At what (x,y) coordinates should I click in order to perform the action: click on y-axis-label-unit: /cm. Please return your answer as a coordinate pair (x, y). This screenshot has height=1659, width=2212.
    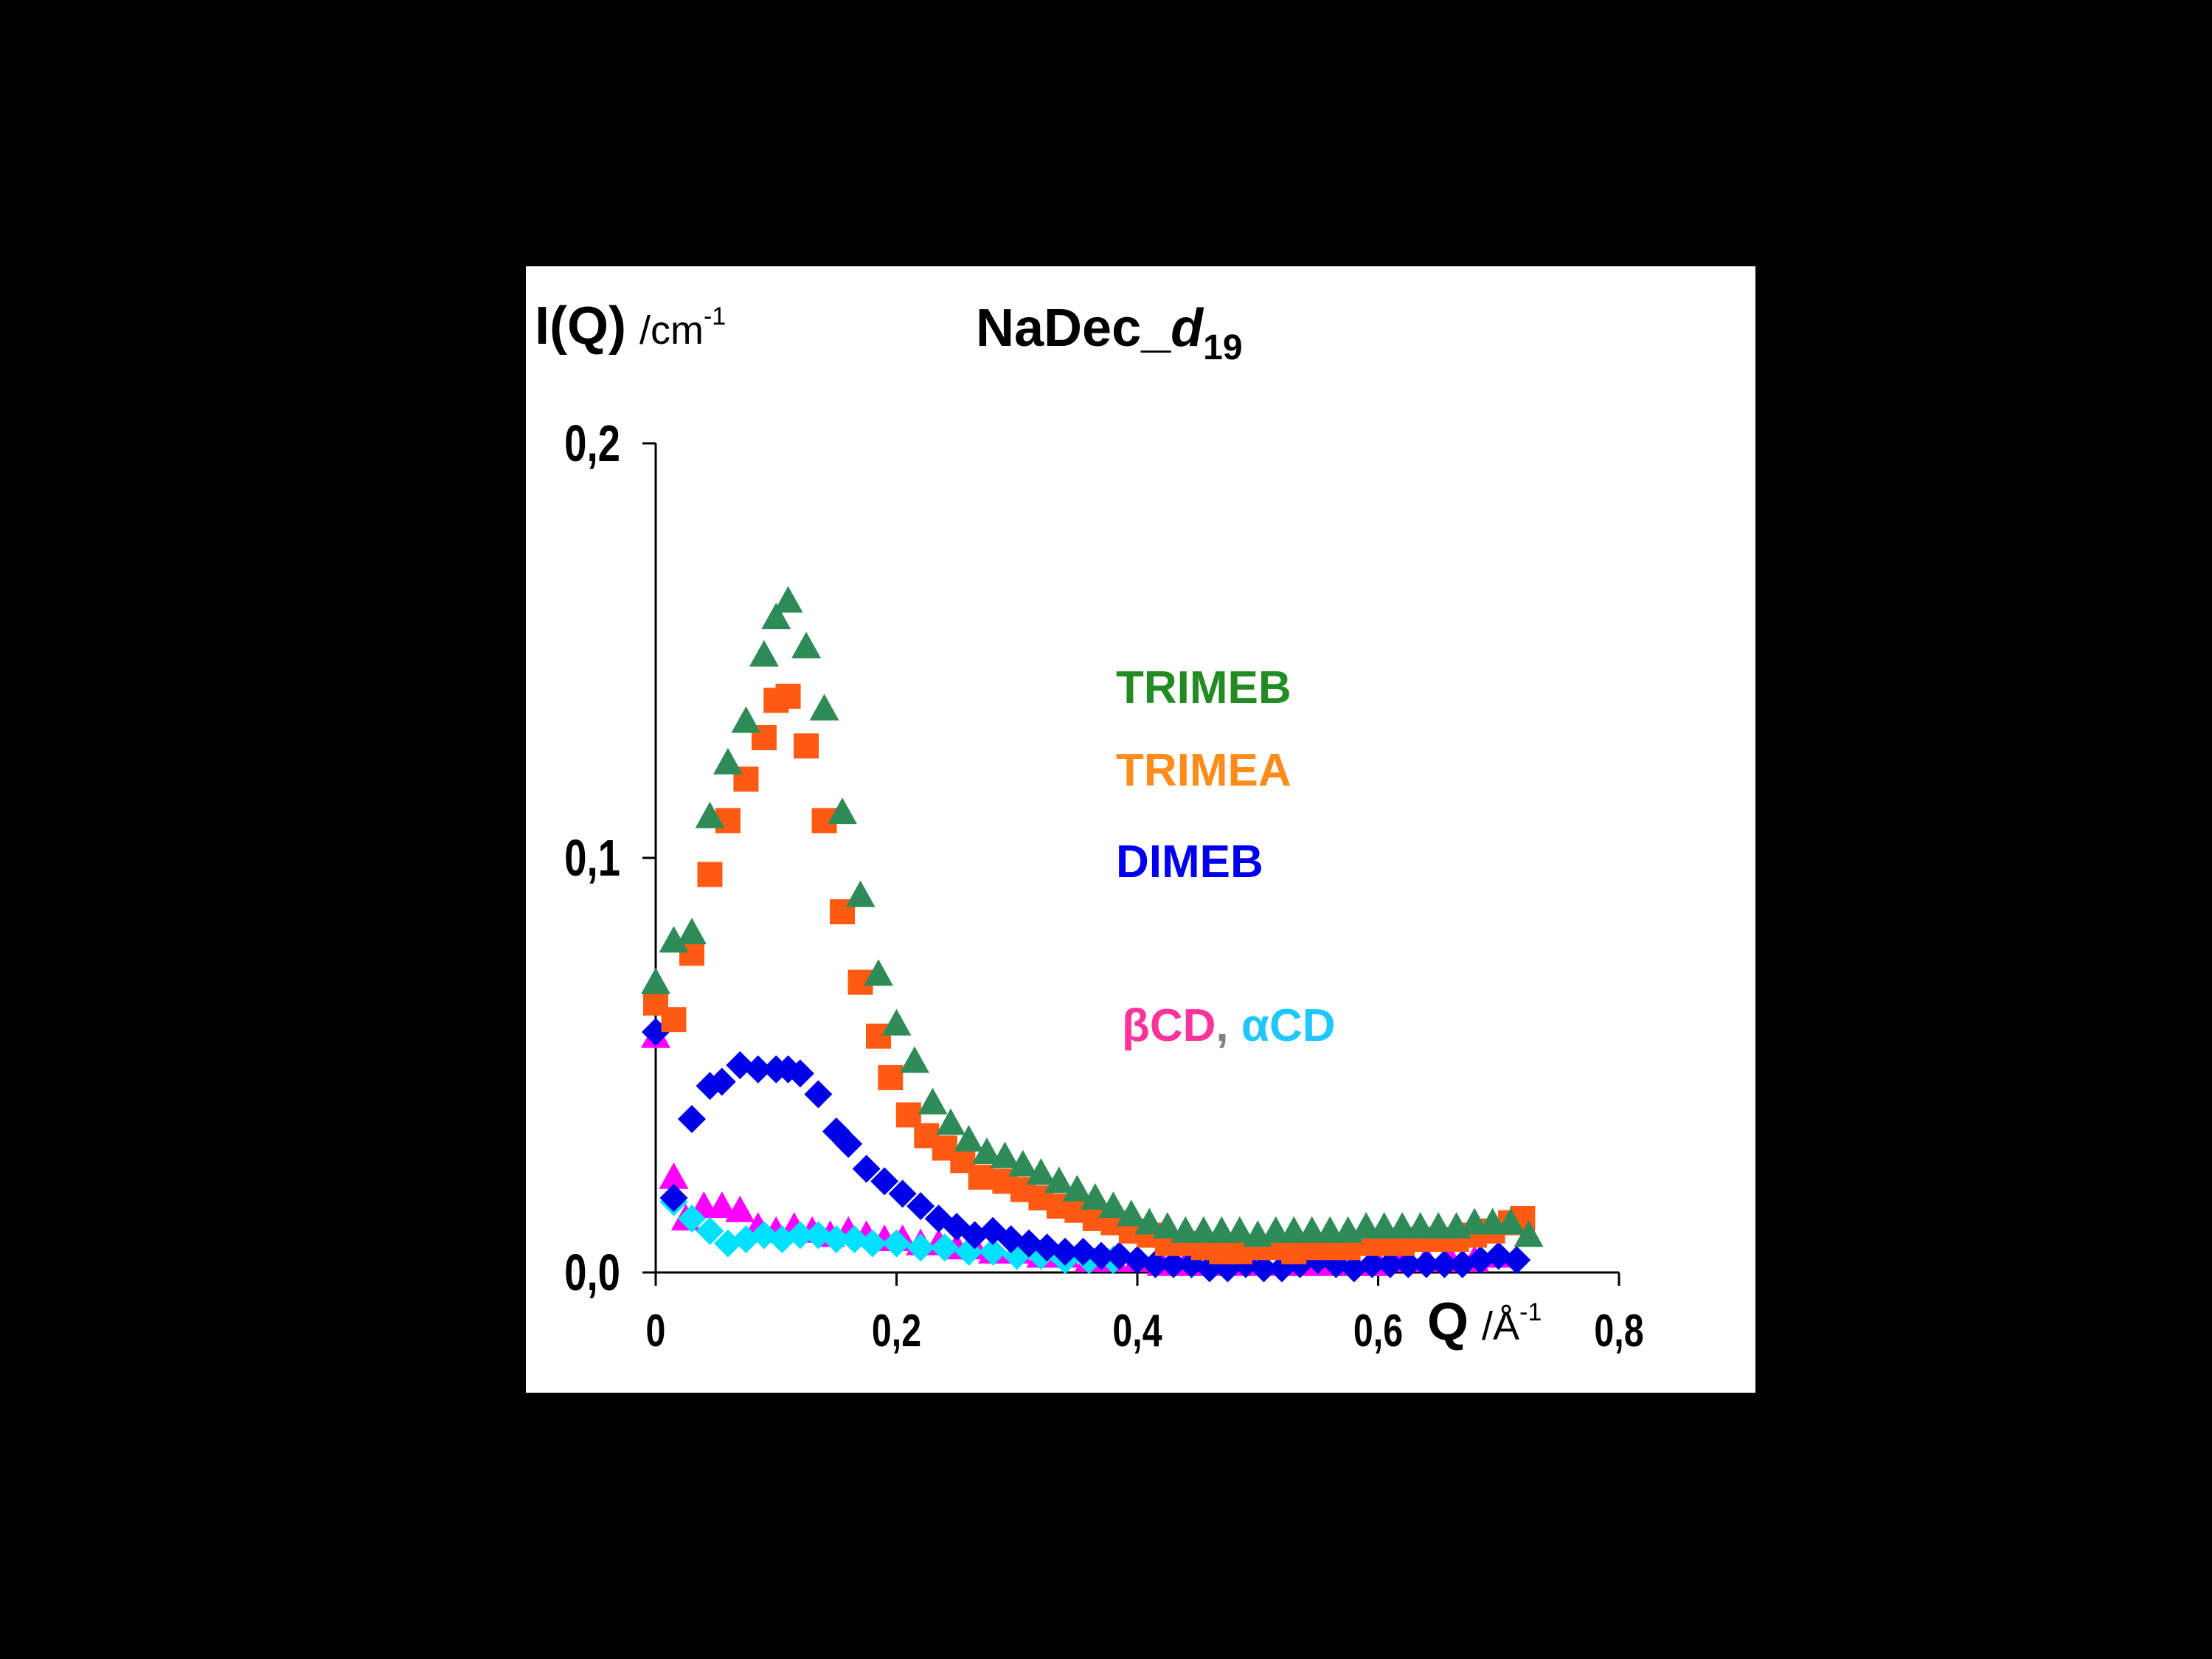
    Looking at the image, I should click on (672, 330).